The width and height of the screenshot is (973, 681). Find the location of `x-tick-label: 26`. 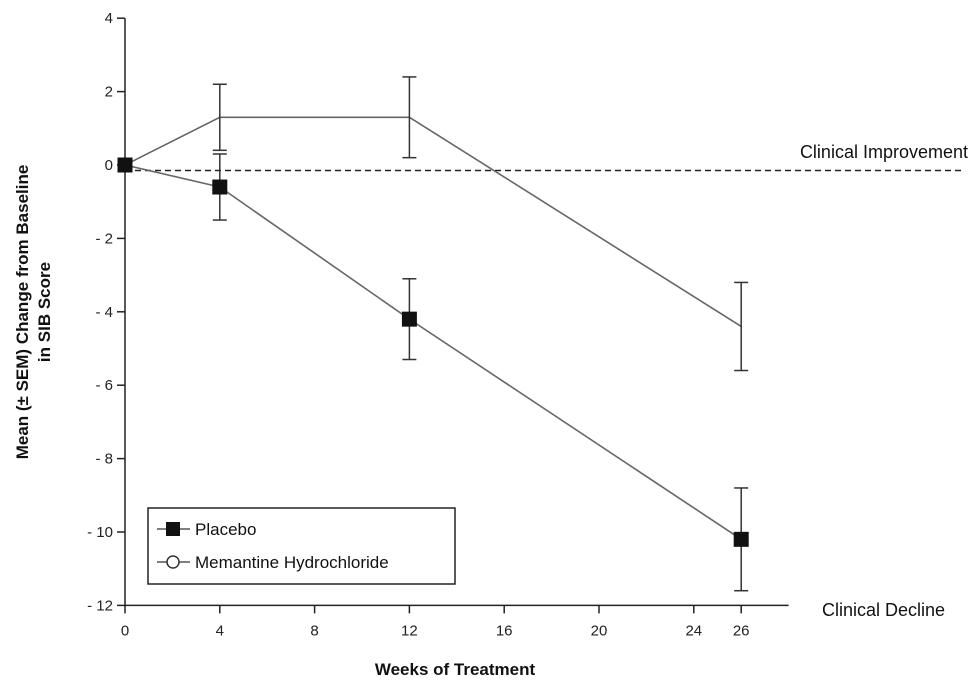

x-tick-label: 26 is located at coordinates (741, 630).